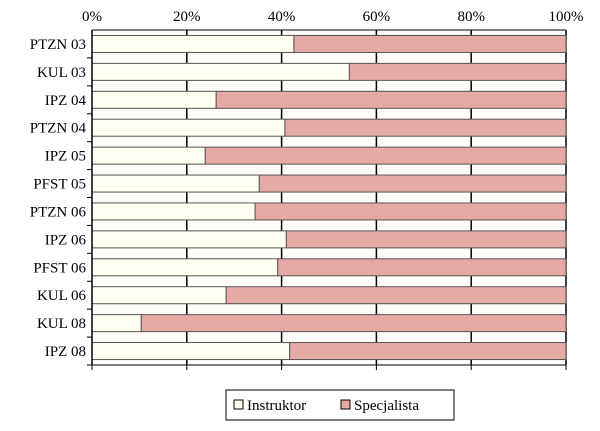 The width and height of the screenshot is (600, 431). What do you see at coordinates (471, 17) in the screenshot?
I see `x-tick-label: 80%` at bounding box center [471, 17].